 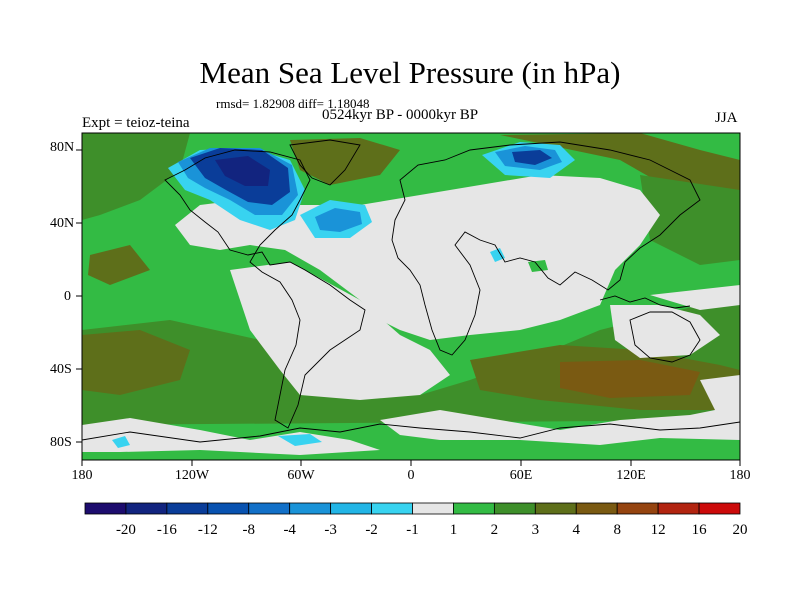 What do you see at coordinates (720, 397) in the screenshot?
I see `field-neutral-southeast-pacific` at bounding box center [720, 397].